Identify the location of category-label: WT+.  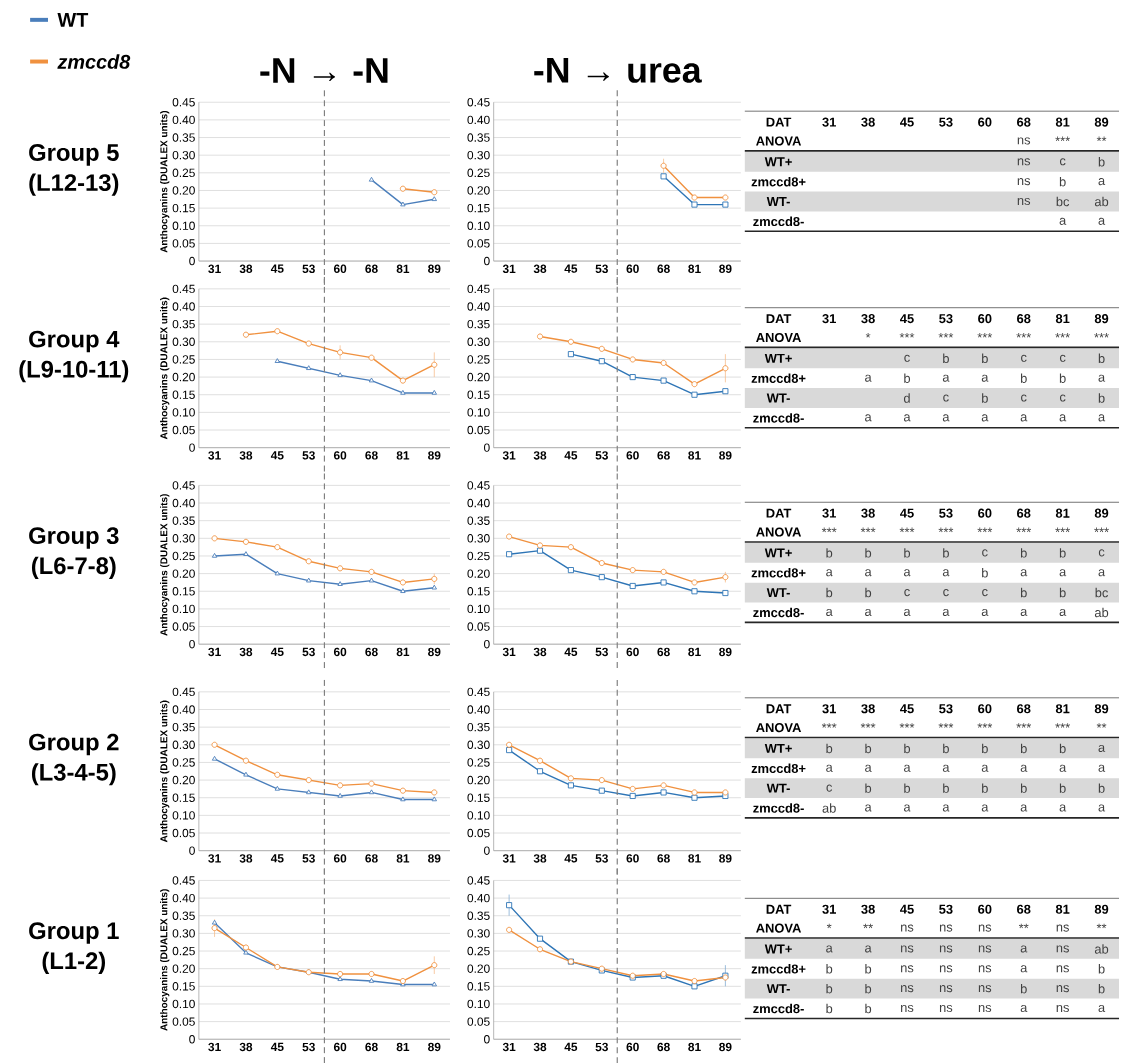
(778, 553).